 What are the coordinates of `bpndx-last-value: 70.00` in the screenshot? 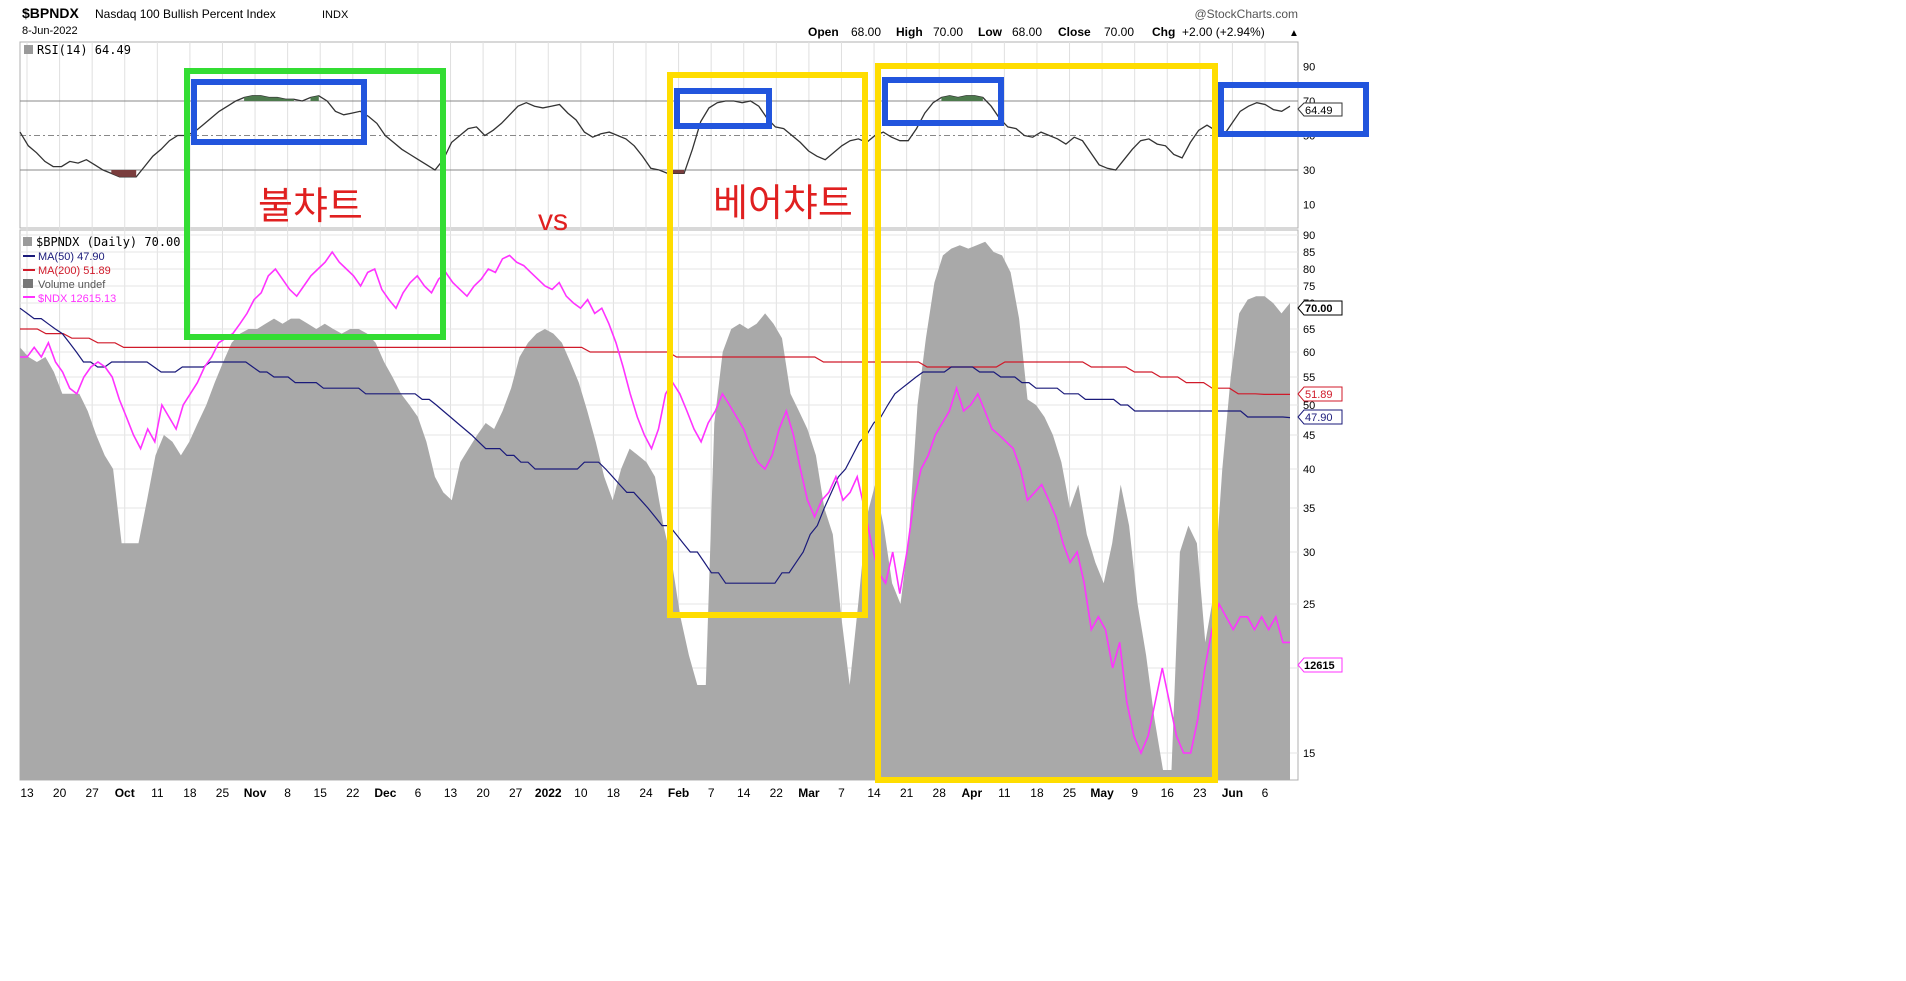 It's located at (1319, 309).